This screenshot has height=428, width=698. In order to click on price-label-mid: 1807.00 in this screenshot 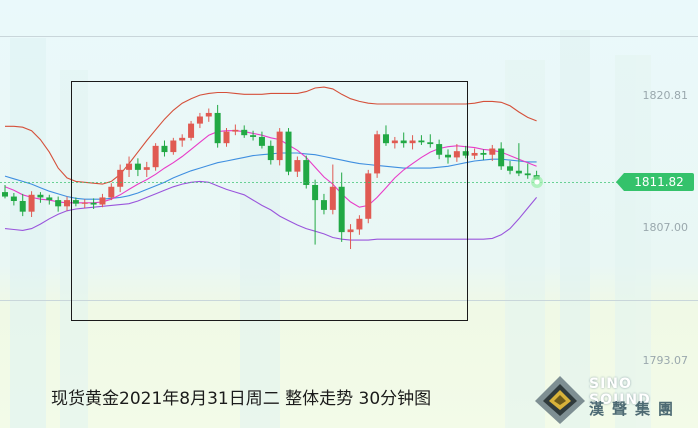, I will do `click(665, 227)`.